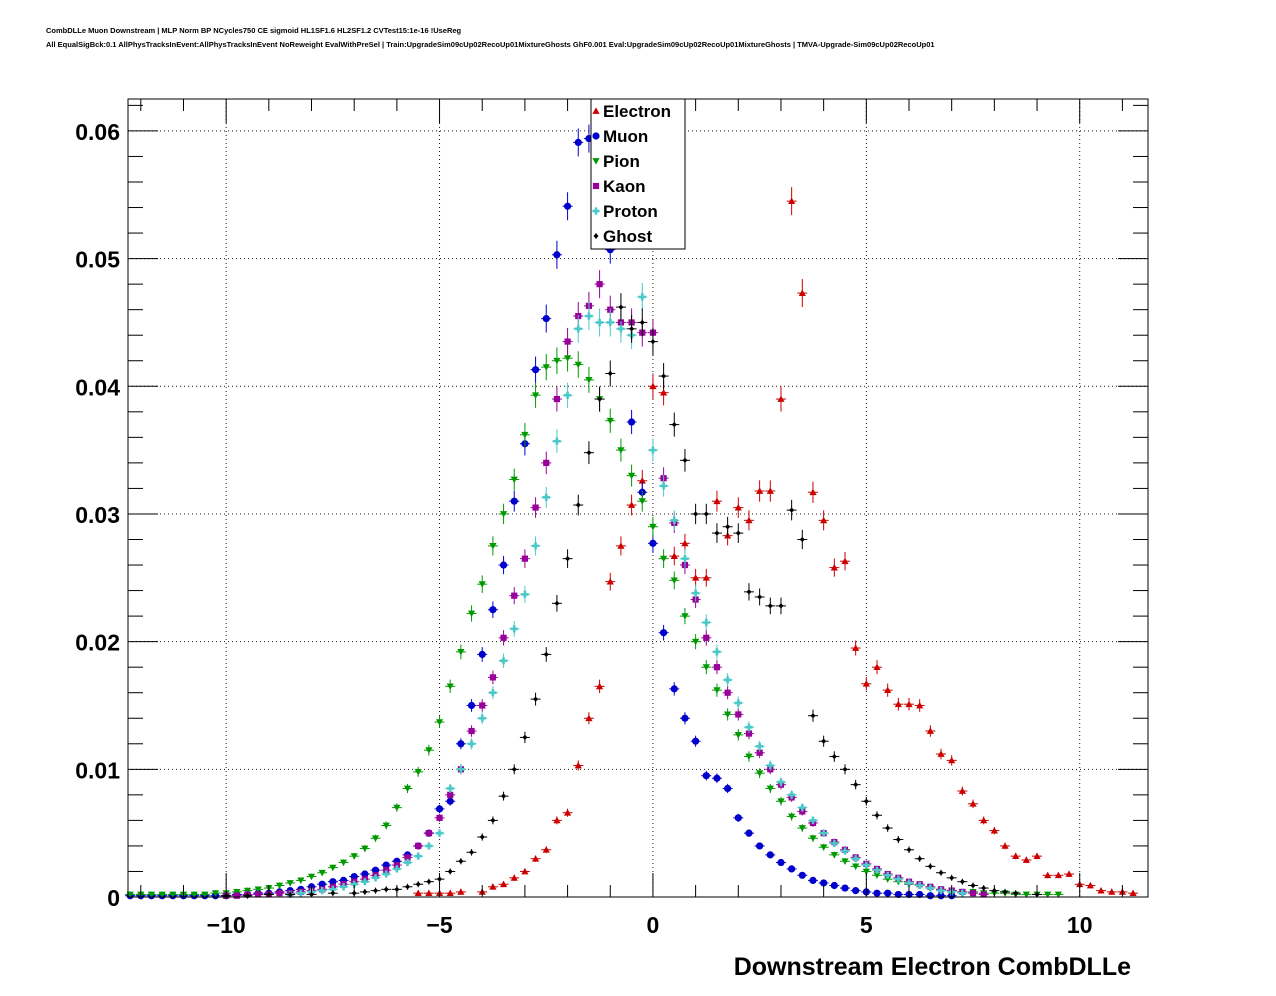  Describe the element at coordinates (637, 111) in the screenshot. I see `legend-label-electron: Electron` at that location.